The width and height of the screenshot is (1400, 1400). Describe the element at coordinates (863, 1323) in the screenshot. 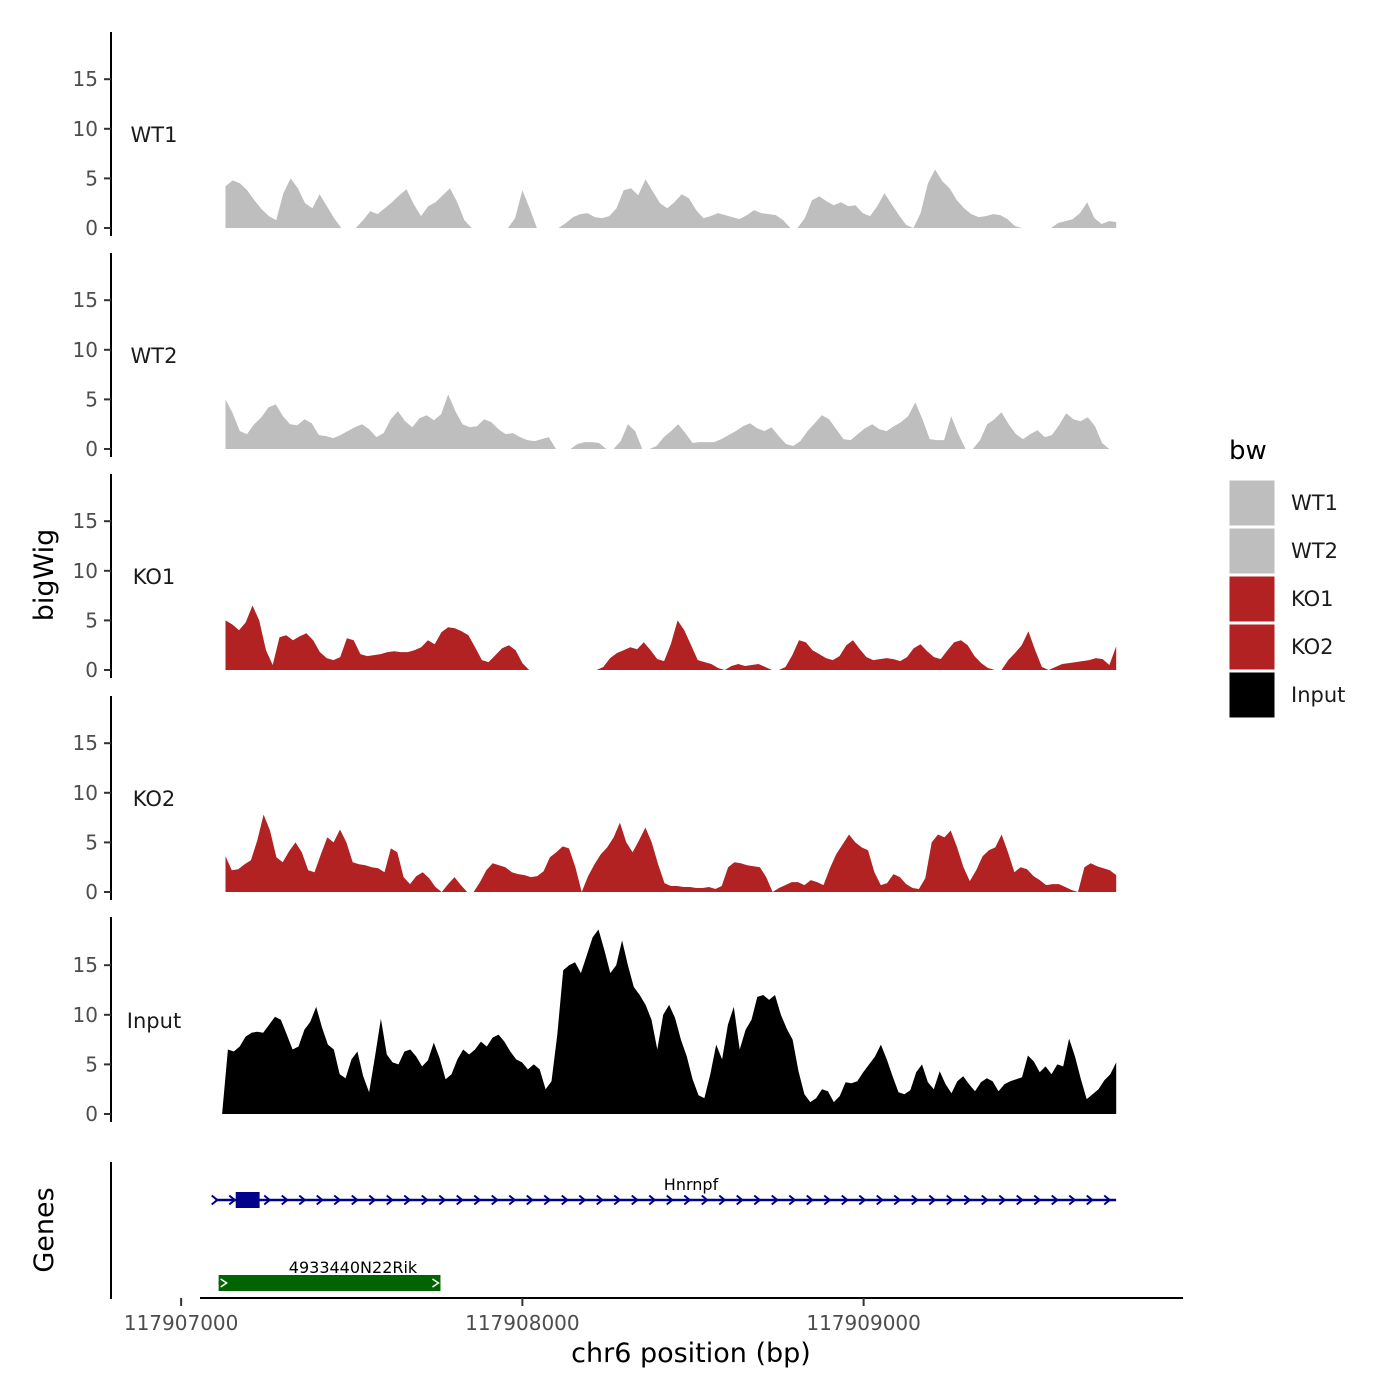

I see `x-tick-label: 117909000` at that location.